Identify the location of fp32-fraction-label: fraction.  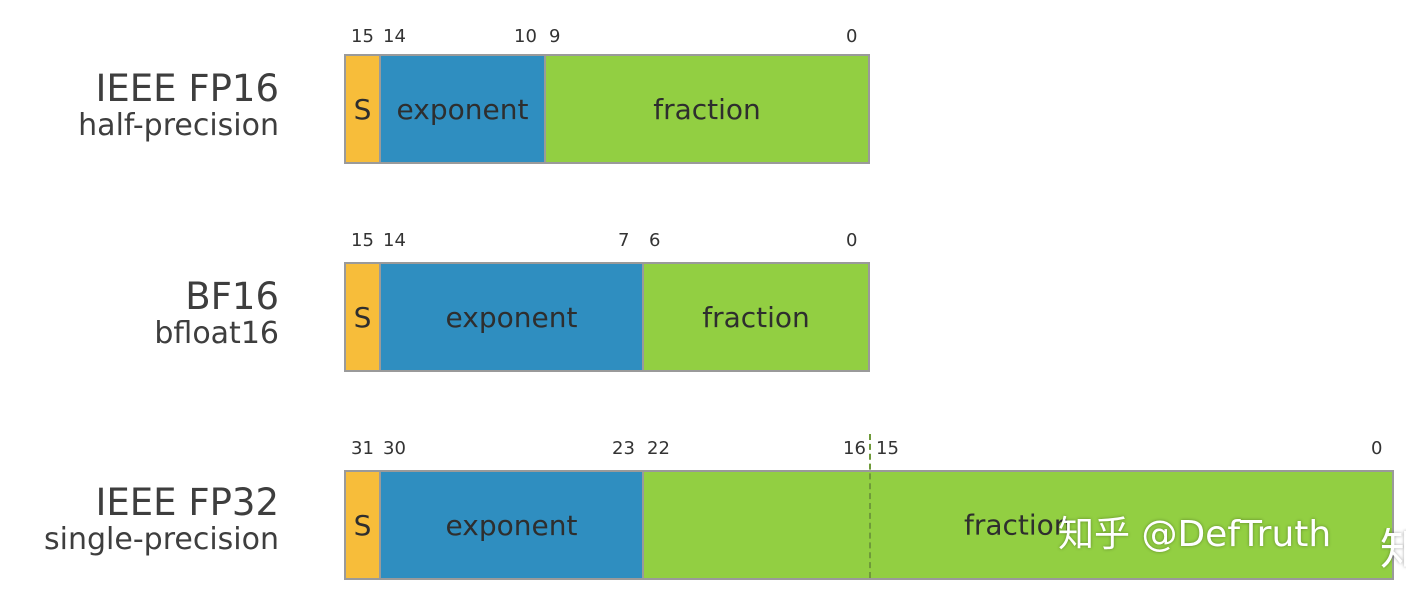
(1018, 525).